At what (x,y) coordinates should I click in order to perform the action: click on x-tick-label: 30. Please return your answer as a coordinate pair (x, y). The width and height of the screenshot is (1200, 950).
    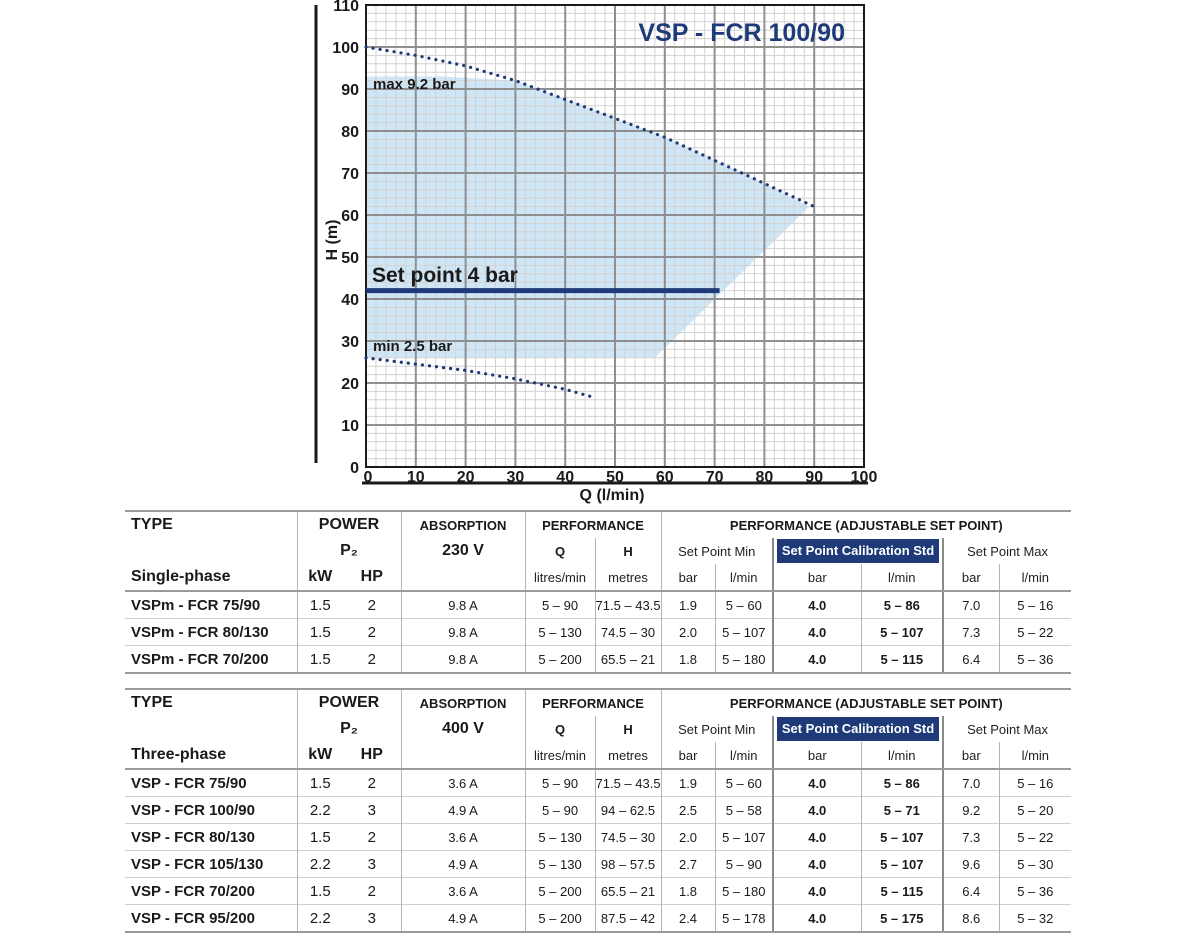
    Looking at the image, I should click on (516, 477).